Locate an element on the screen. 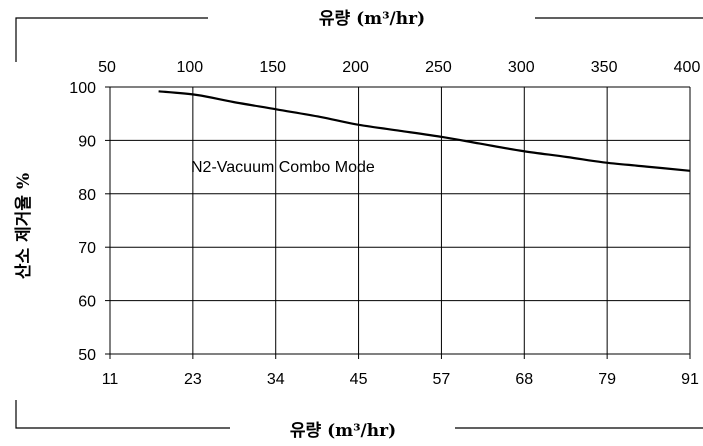 This screenshot has width=703, height=446. x-tick-label-bottom: 23 is located at coordinates (193, 379).